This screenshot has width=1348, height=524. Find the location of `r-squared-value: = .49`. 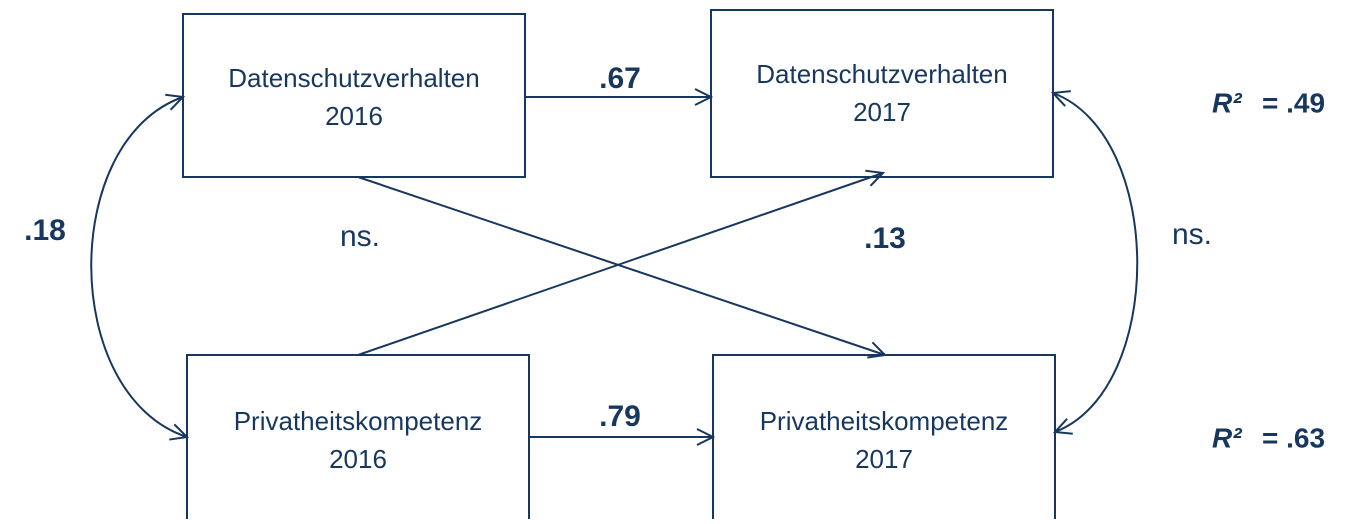

r-squared-value: = .49 is located at coordinates (1293, 102).